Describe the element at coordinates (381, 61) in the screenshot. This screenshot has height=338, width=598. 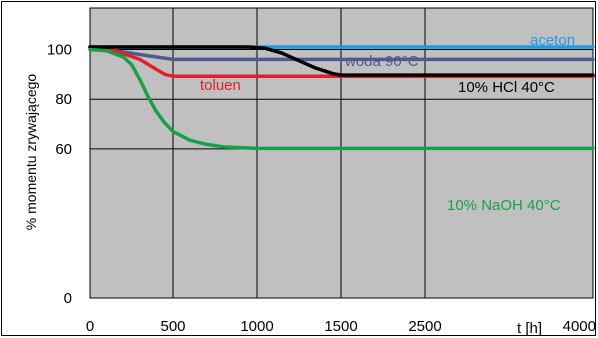
I see `series-label-woda: woda 90°C` at that location.